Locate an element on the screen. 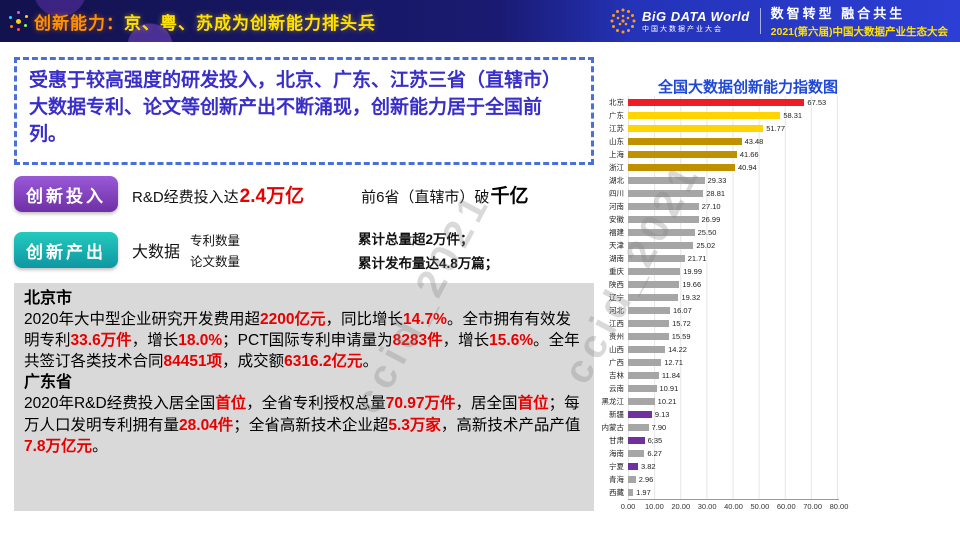  chart-category-label: 山西 is located at coordinates (616, 349).